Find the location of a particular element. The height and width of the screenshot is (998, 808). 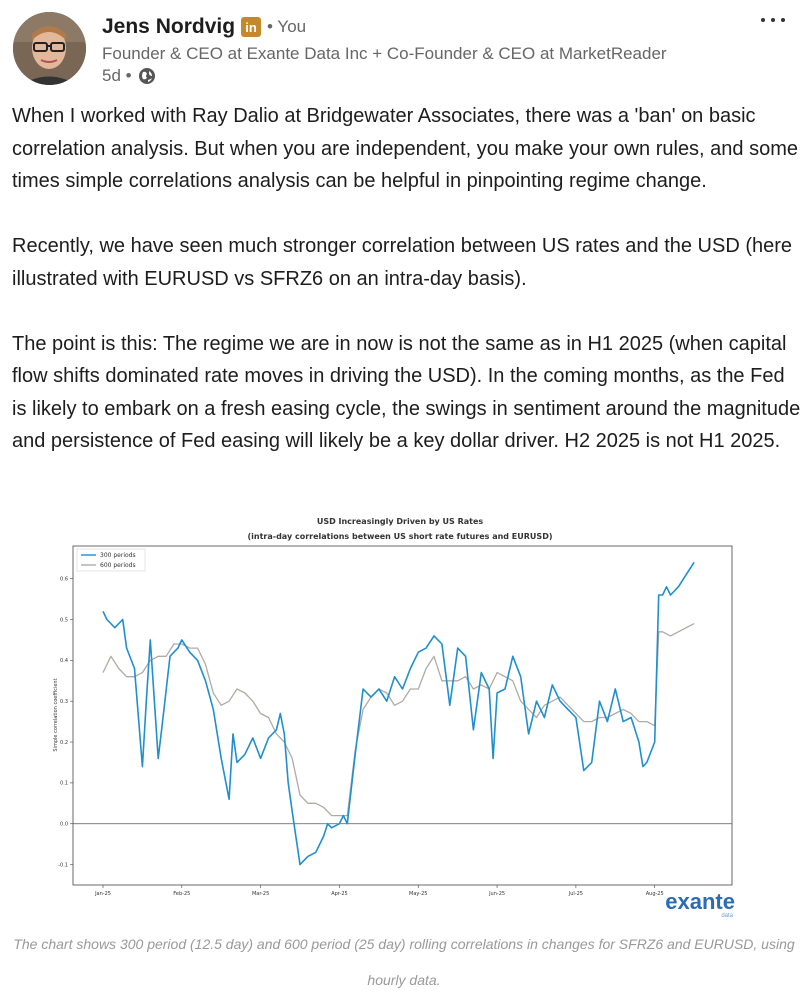

globe-icon is located at coordinates (146, 76).